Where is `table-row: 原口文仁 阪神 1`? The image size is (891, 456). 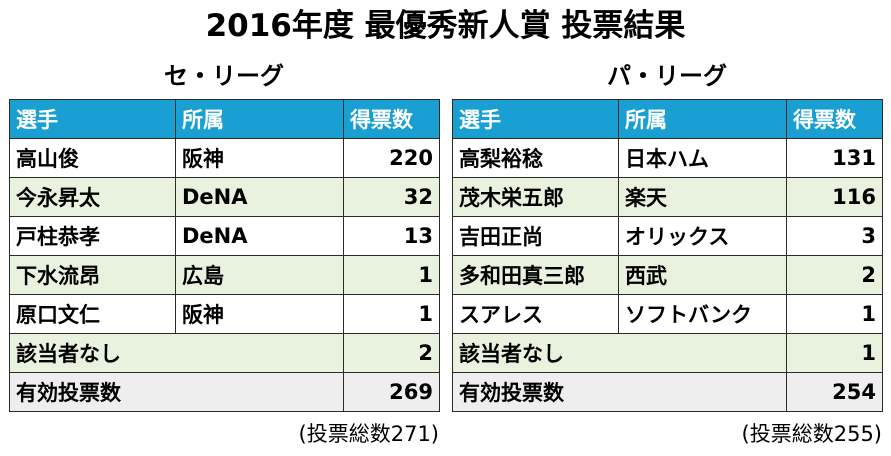
table-row: 原口文仁 阪神 1 is located at coordinates (224, 314).